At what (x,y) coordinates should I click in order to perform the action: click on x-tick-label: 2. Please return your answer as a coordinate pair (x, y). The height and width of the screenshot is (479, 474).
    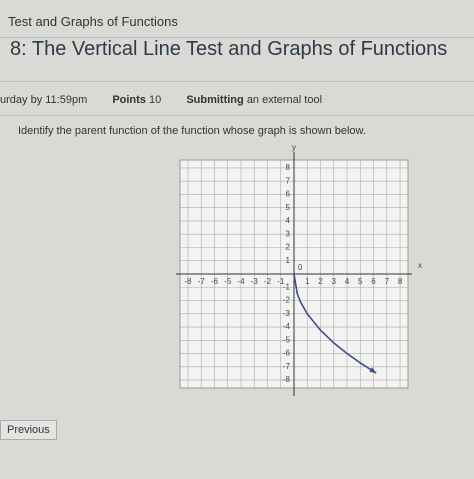
    Looking at the image, I should click on (320, 281).